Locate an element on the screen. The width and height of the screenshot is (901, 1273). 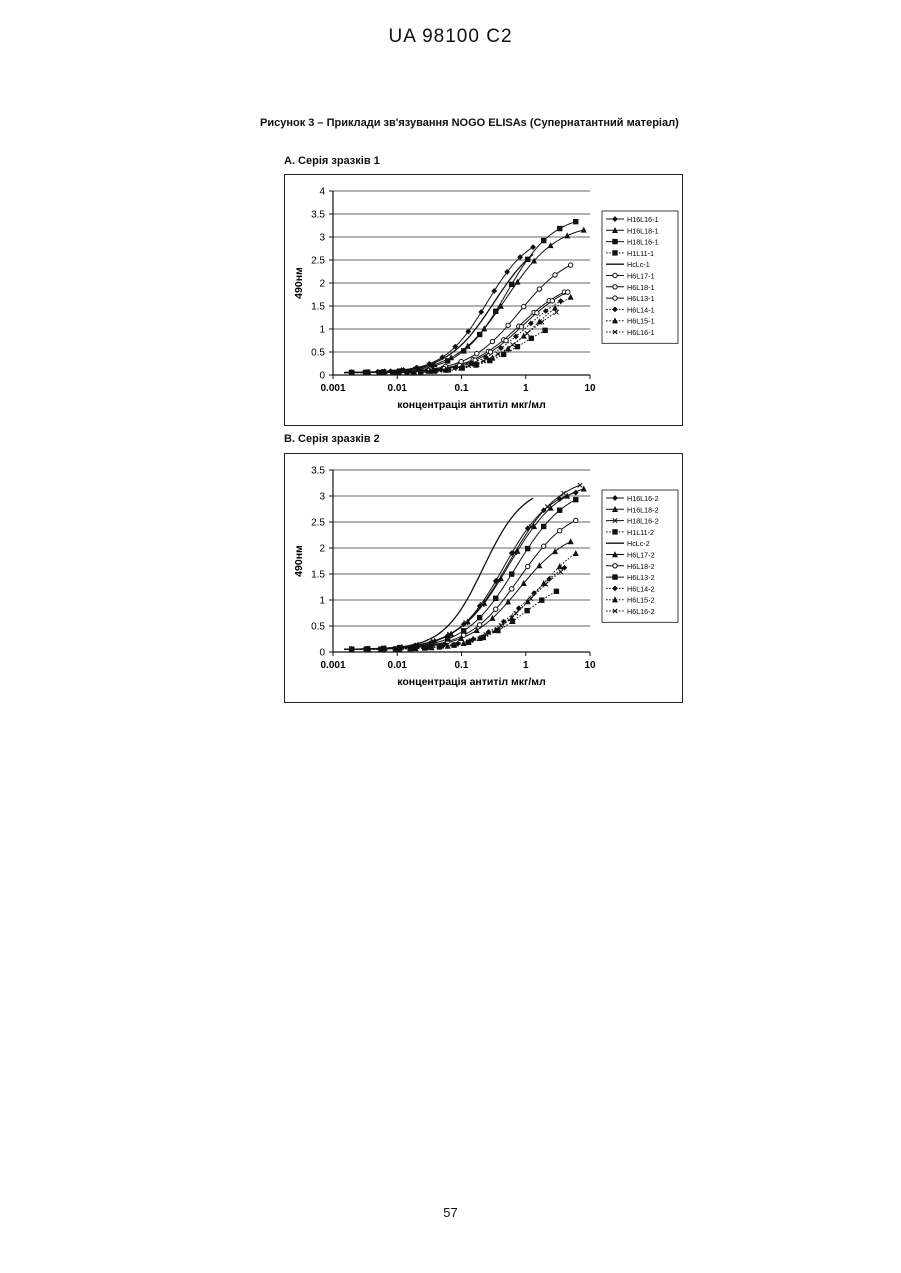
legend-label: H6L15-2 is located at coordinates (641, 600).